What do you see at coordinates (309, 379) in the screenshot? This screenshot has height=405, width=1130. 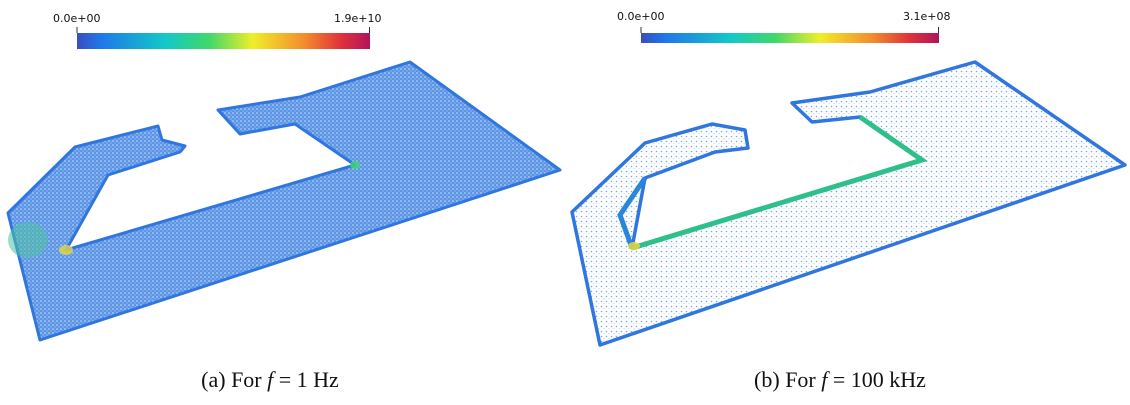 I see `caption-value: = 1 Hz` at bounding box center [309, 379].